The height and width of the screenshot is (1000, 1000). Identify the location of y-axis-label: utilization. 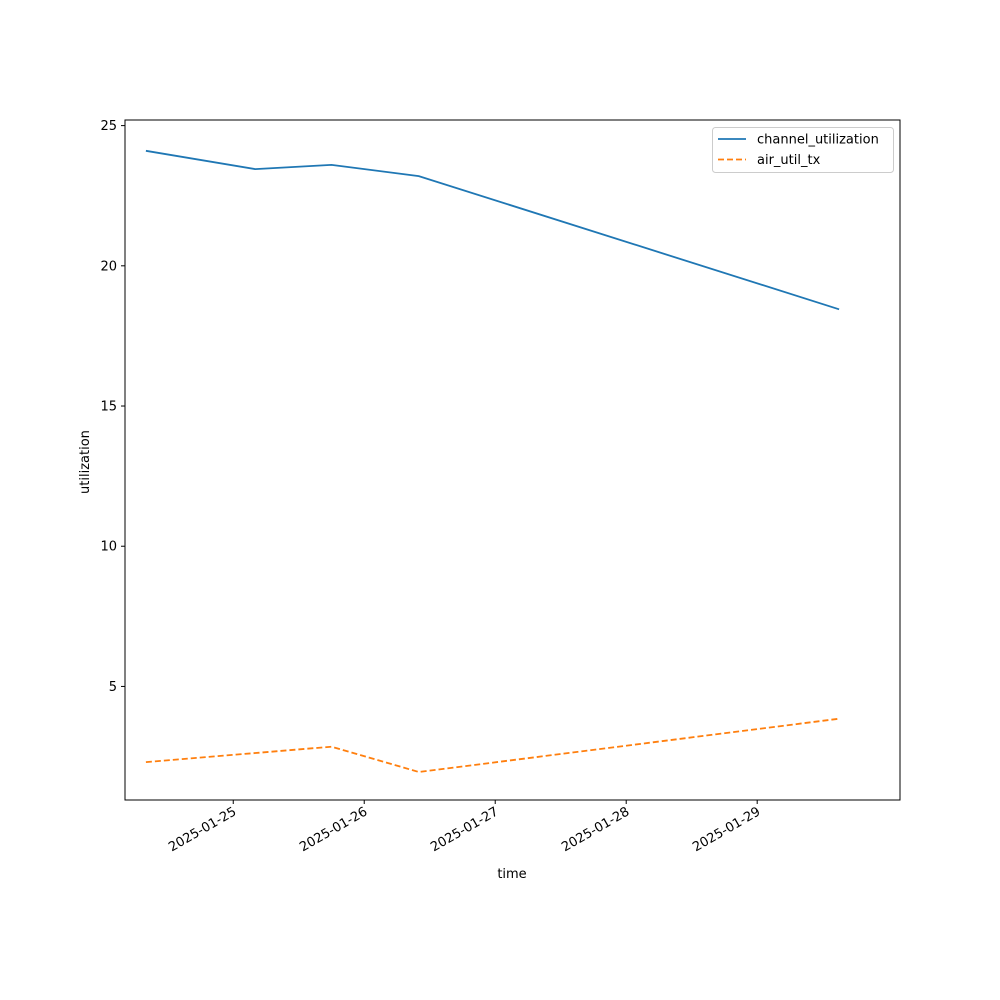
(85, 462).